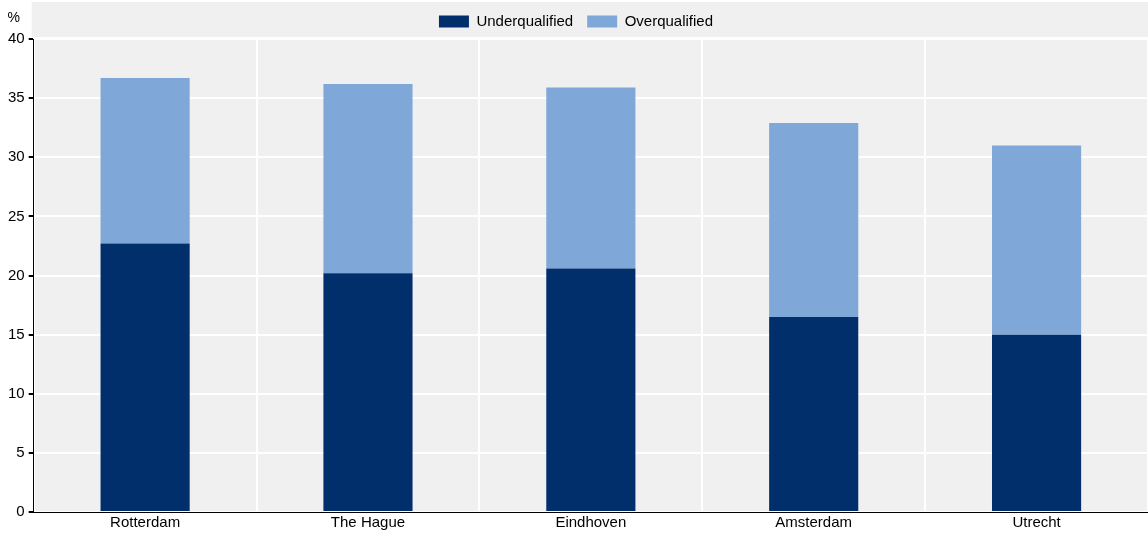  What do you see at coordinates (20, 511) in the screenshot?
I see `y-tick-label: 0` at bounding box center [20, 511].